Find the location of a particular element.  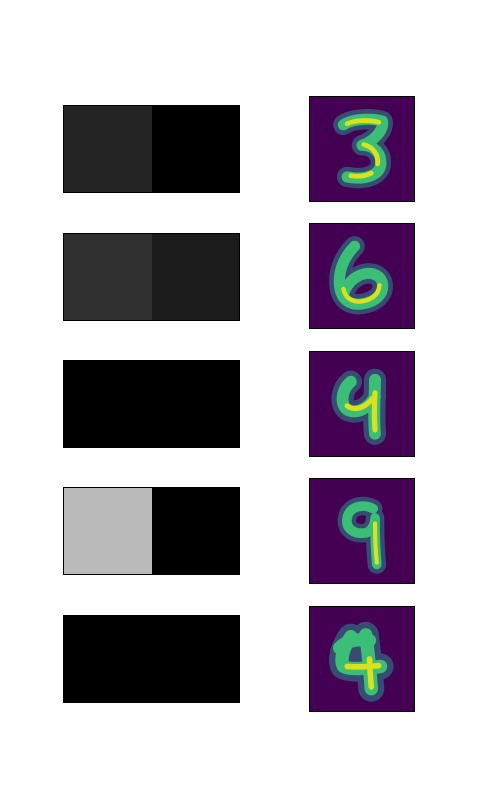

digit-three-image is located at coordinates (363, 149).